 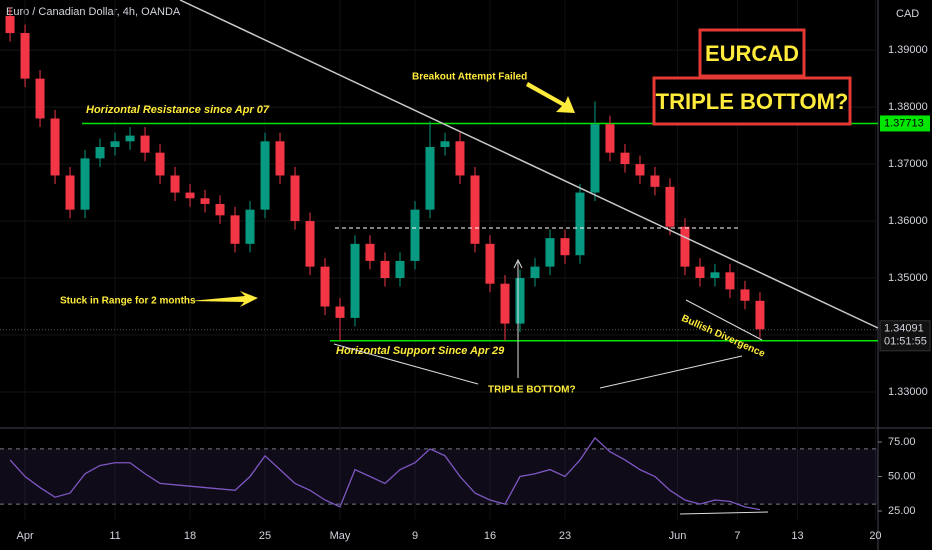 What do you see at coordinates (908, 392) in the screenshot?
I see `y-tick-label: 1.33000` at bounding box center [908, 392].